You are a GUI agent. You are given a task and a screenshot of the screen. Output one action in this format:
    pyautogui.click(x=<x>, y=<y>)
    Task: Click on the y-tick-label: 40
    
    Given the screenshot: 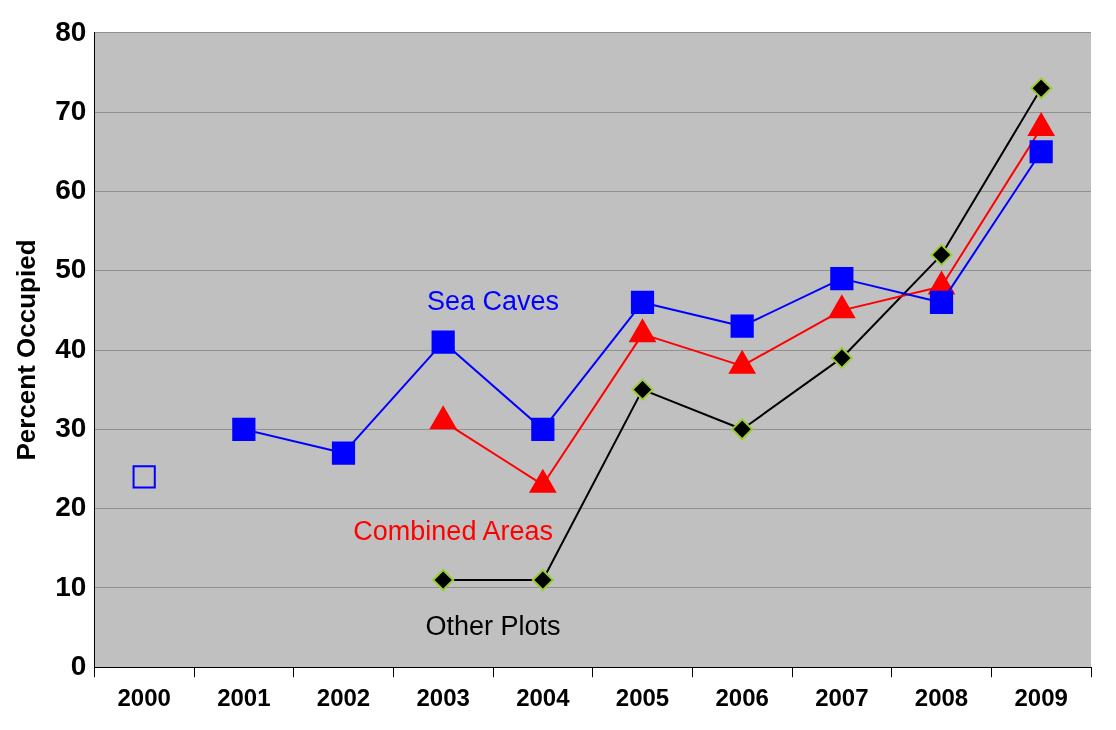 What is the action you would take?
    pyautogui.click(x=71, y=348)
    